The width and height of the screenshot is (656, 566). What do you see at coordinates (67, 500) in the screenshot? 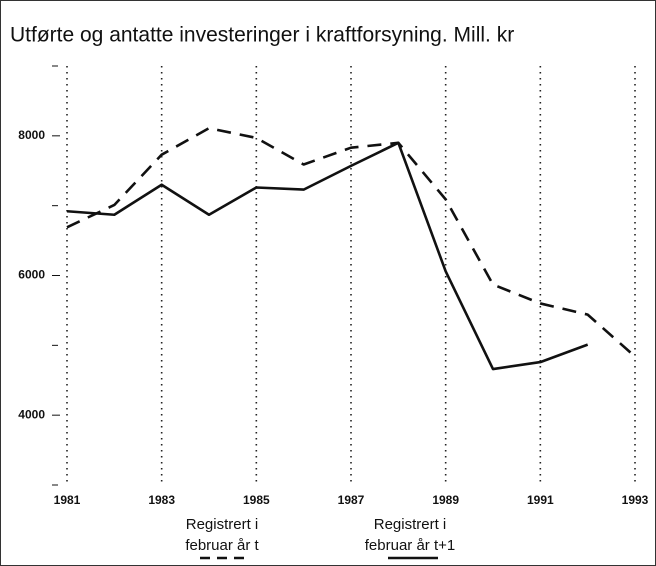
I see `x-tick-label: 1981` at bounding box center [67, 500].